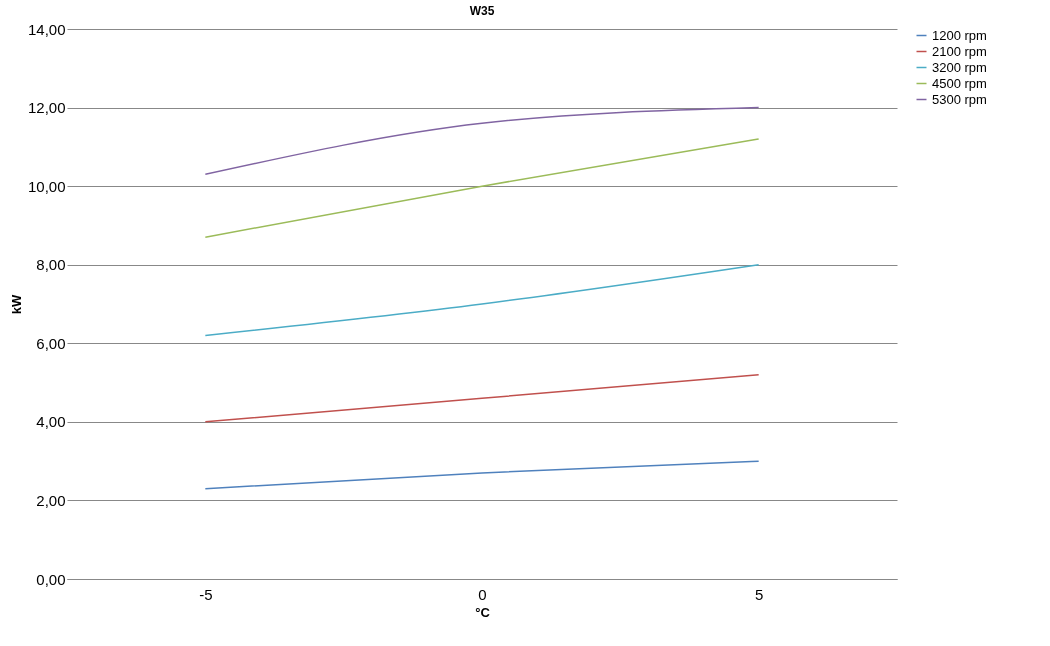  I want to click on legend-label: 4500 rpm, so click(959, 83).